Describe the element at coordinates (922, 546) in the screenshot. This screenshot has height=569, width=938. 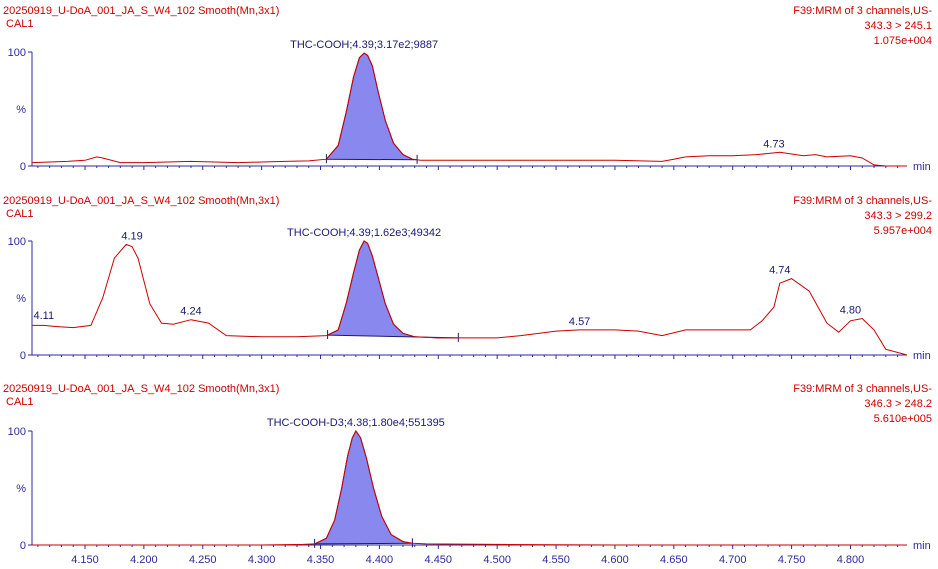
I see `x-axis-unit-3: min` at that location.